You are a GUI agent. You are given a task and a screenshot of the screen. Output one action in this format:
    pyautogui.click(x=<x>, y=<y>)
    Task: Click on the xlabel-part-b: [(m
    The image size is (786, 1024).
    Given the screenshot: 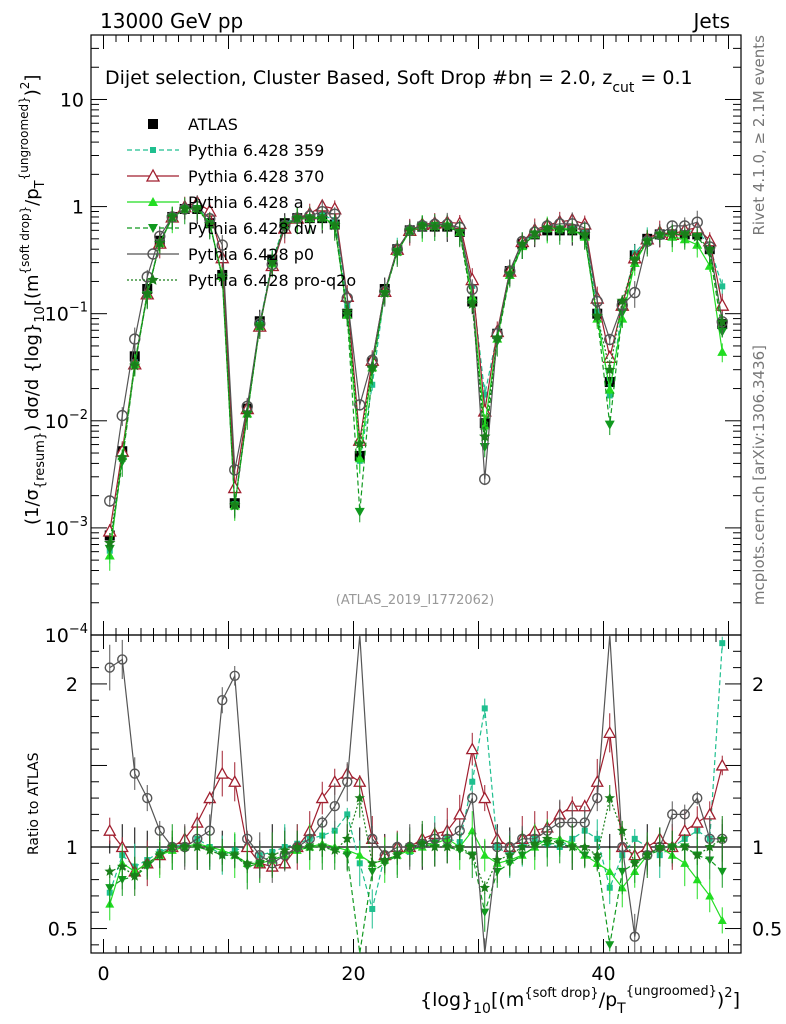 What is the action you would take?
    pyautogui.click(x=507, y=1000)
    